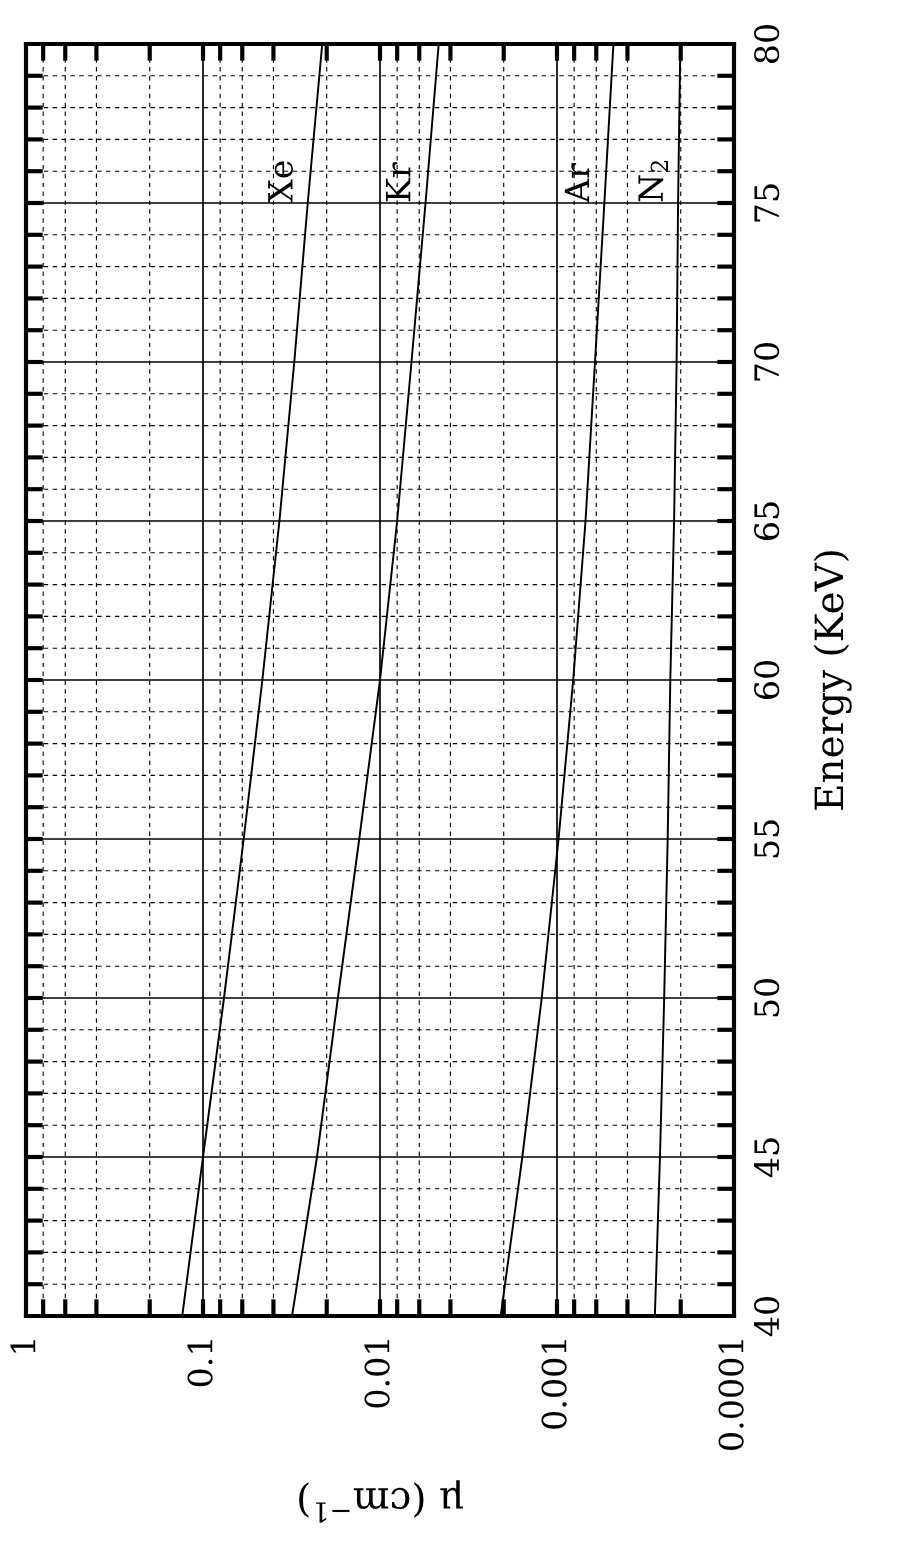  What do you see at coordinates (731, 1395) in the screenshot?
I see `x-tick-label: 0.0001` at bounding box center [731, 1395].